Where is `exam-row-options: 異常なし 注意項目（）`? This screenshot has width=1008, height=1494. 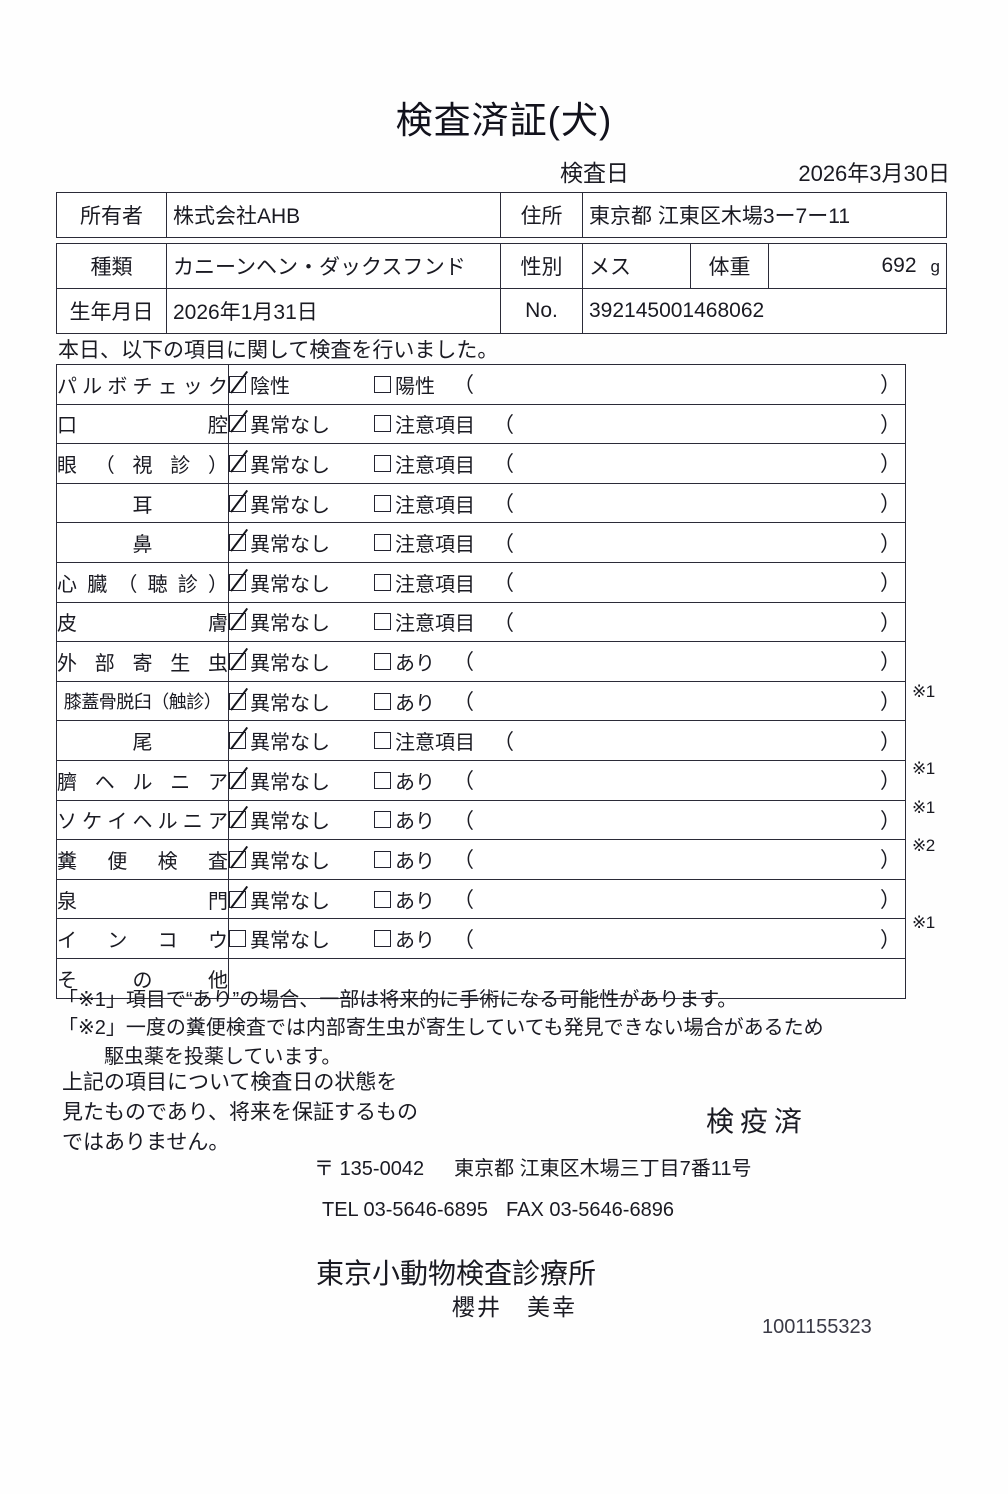 exam-row-options: 異常なし 注意項目（） is located at coordinates (567, 424).